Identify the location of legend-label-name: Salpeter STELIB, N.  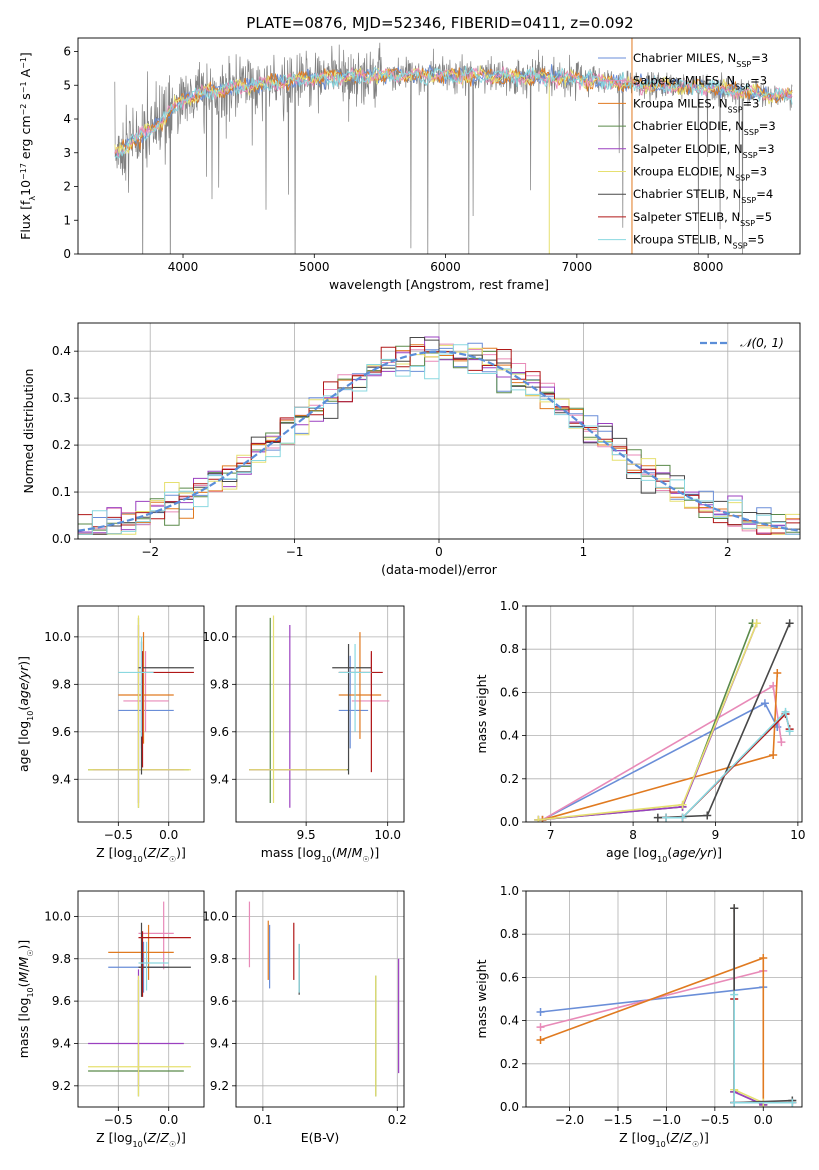
(686, 217).